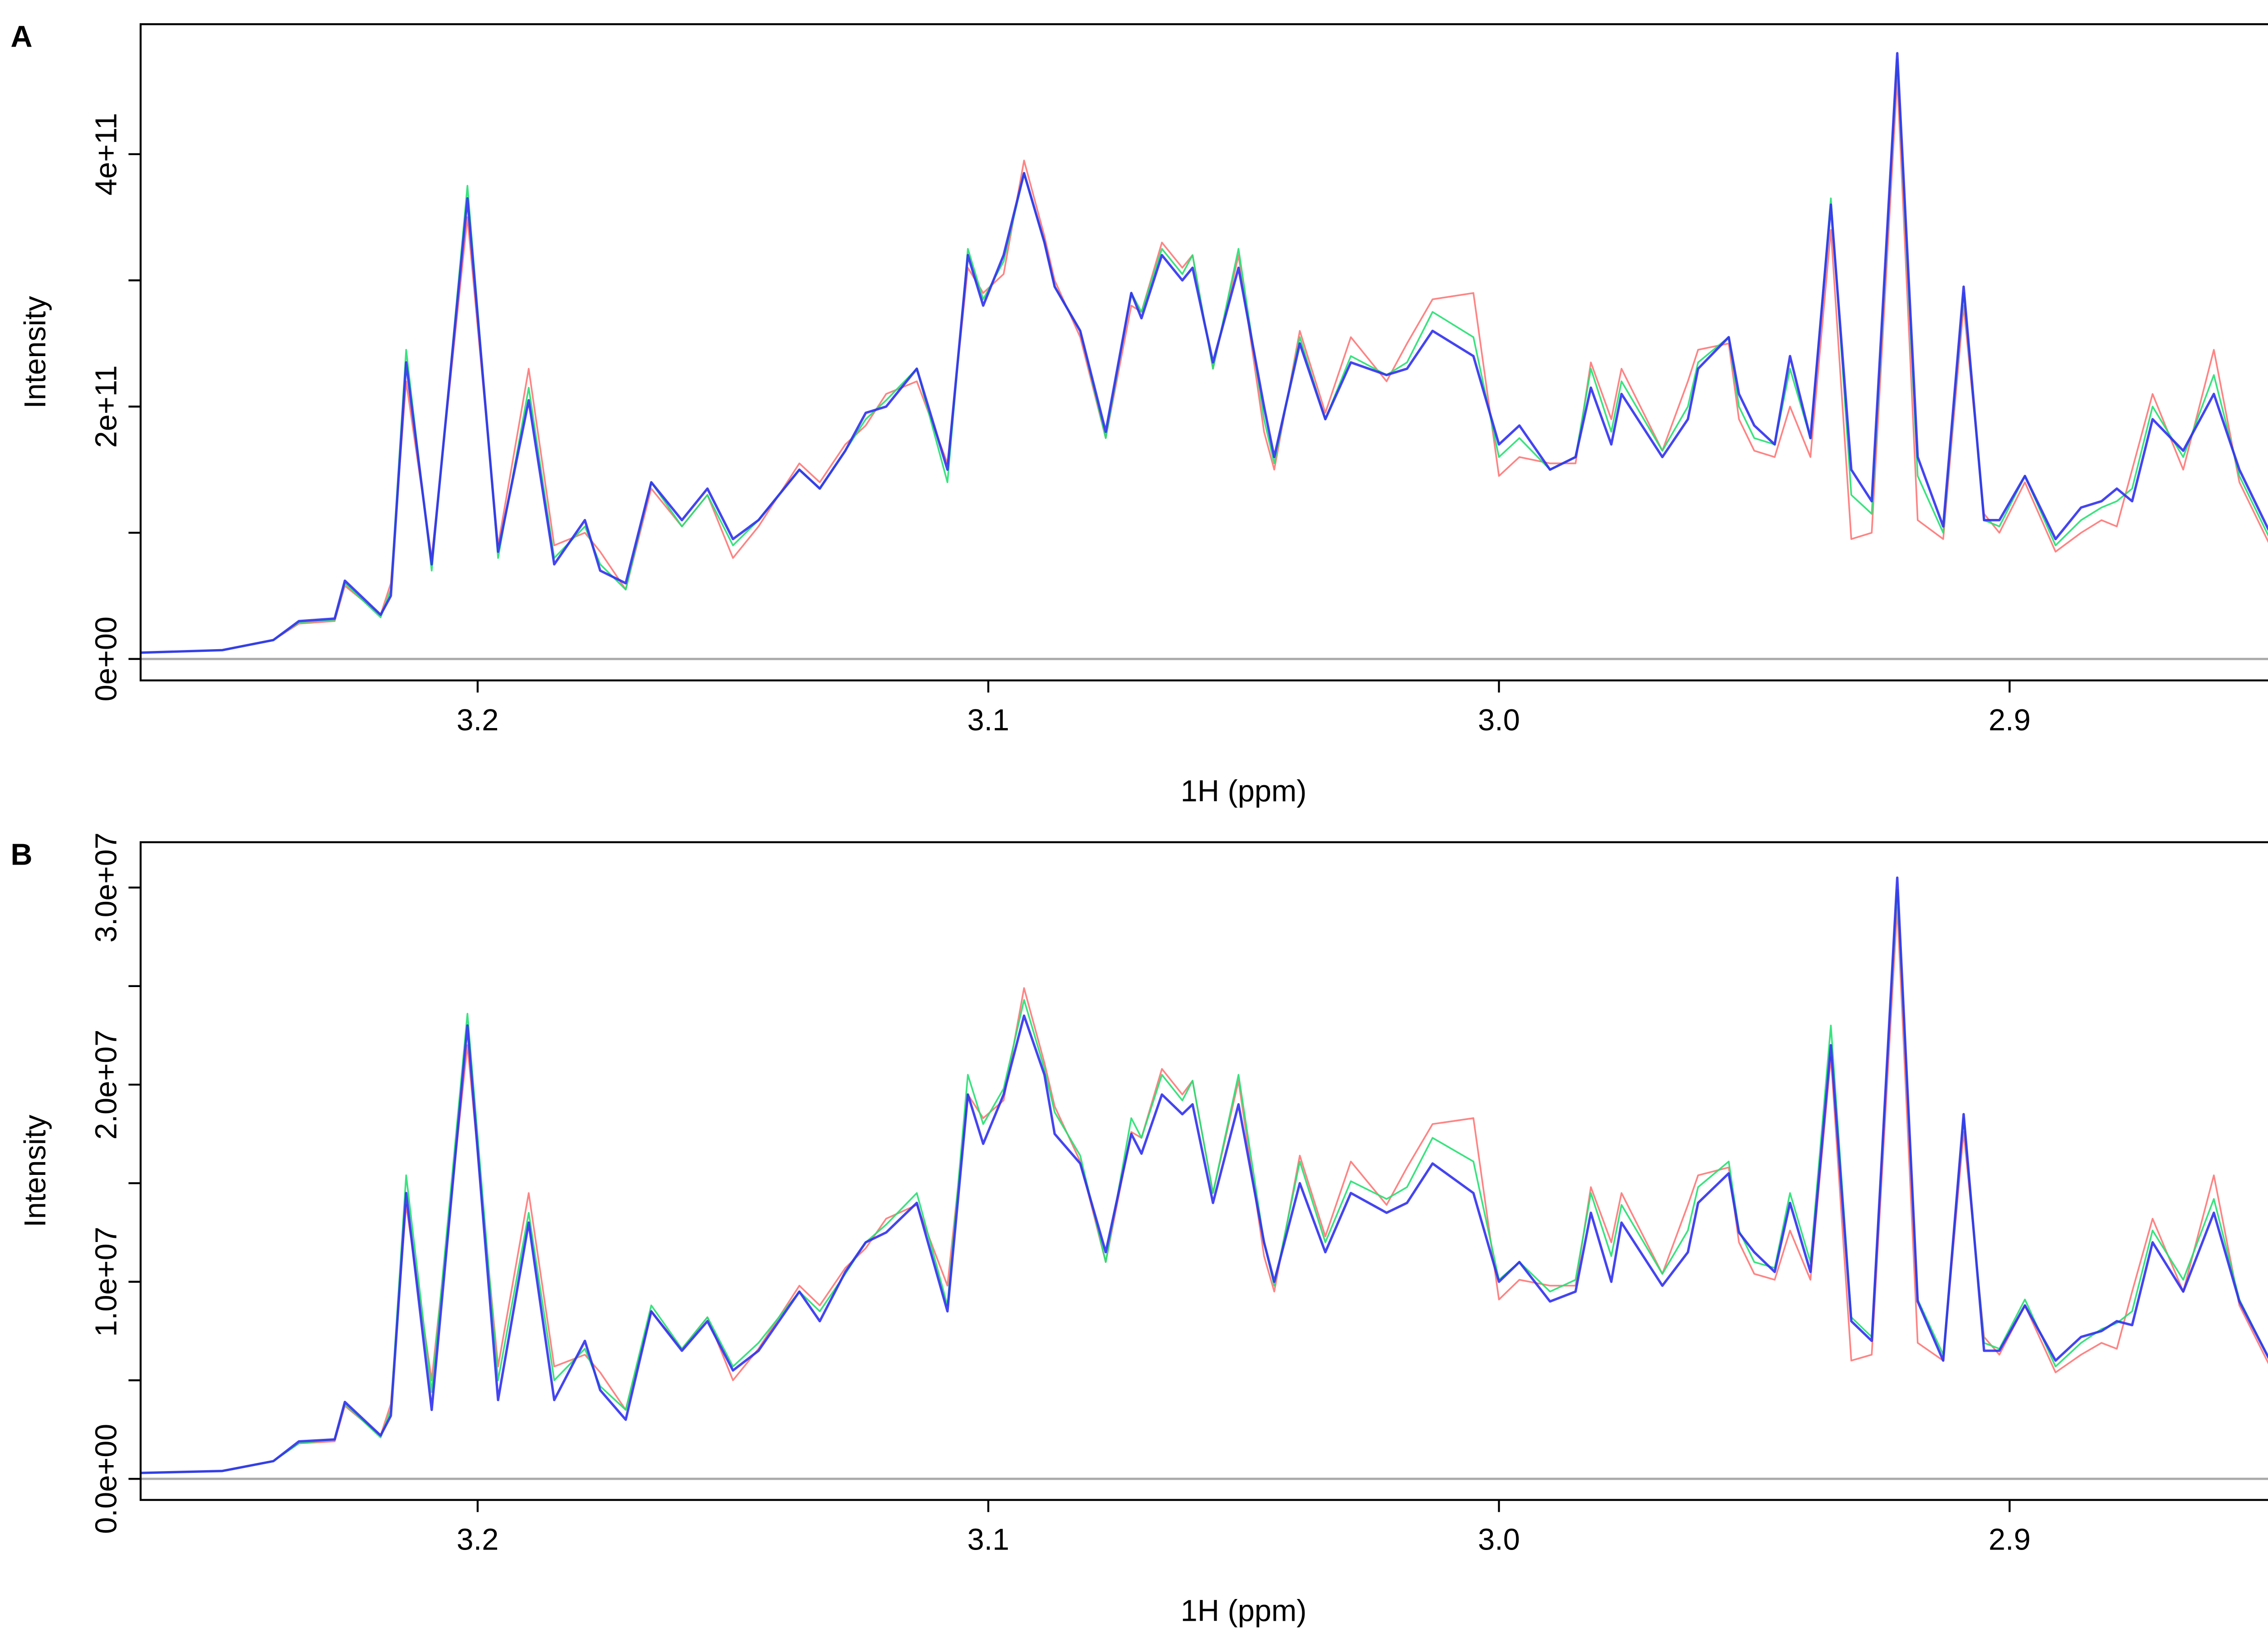 The height and width of the screenshot is (1633, 2268). I want to click on panel-label: B, so click(21, 855).